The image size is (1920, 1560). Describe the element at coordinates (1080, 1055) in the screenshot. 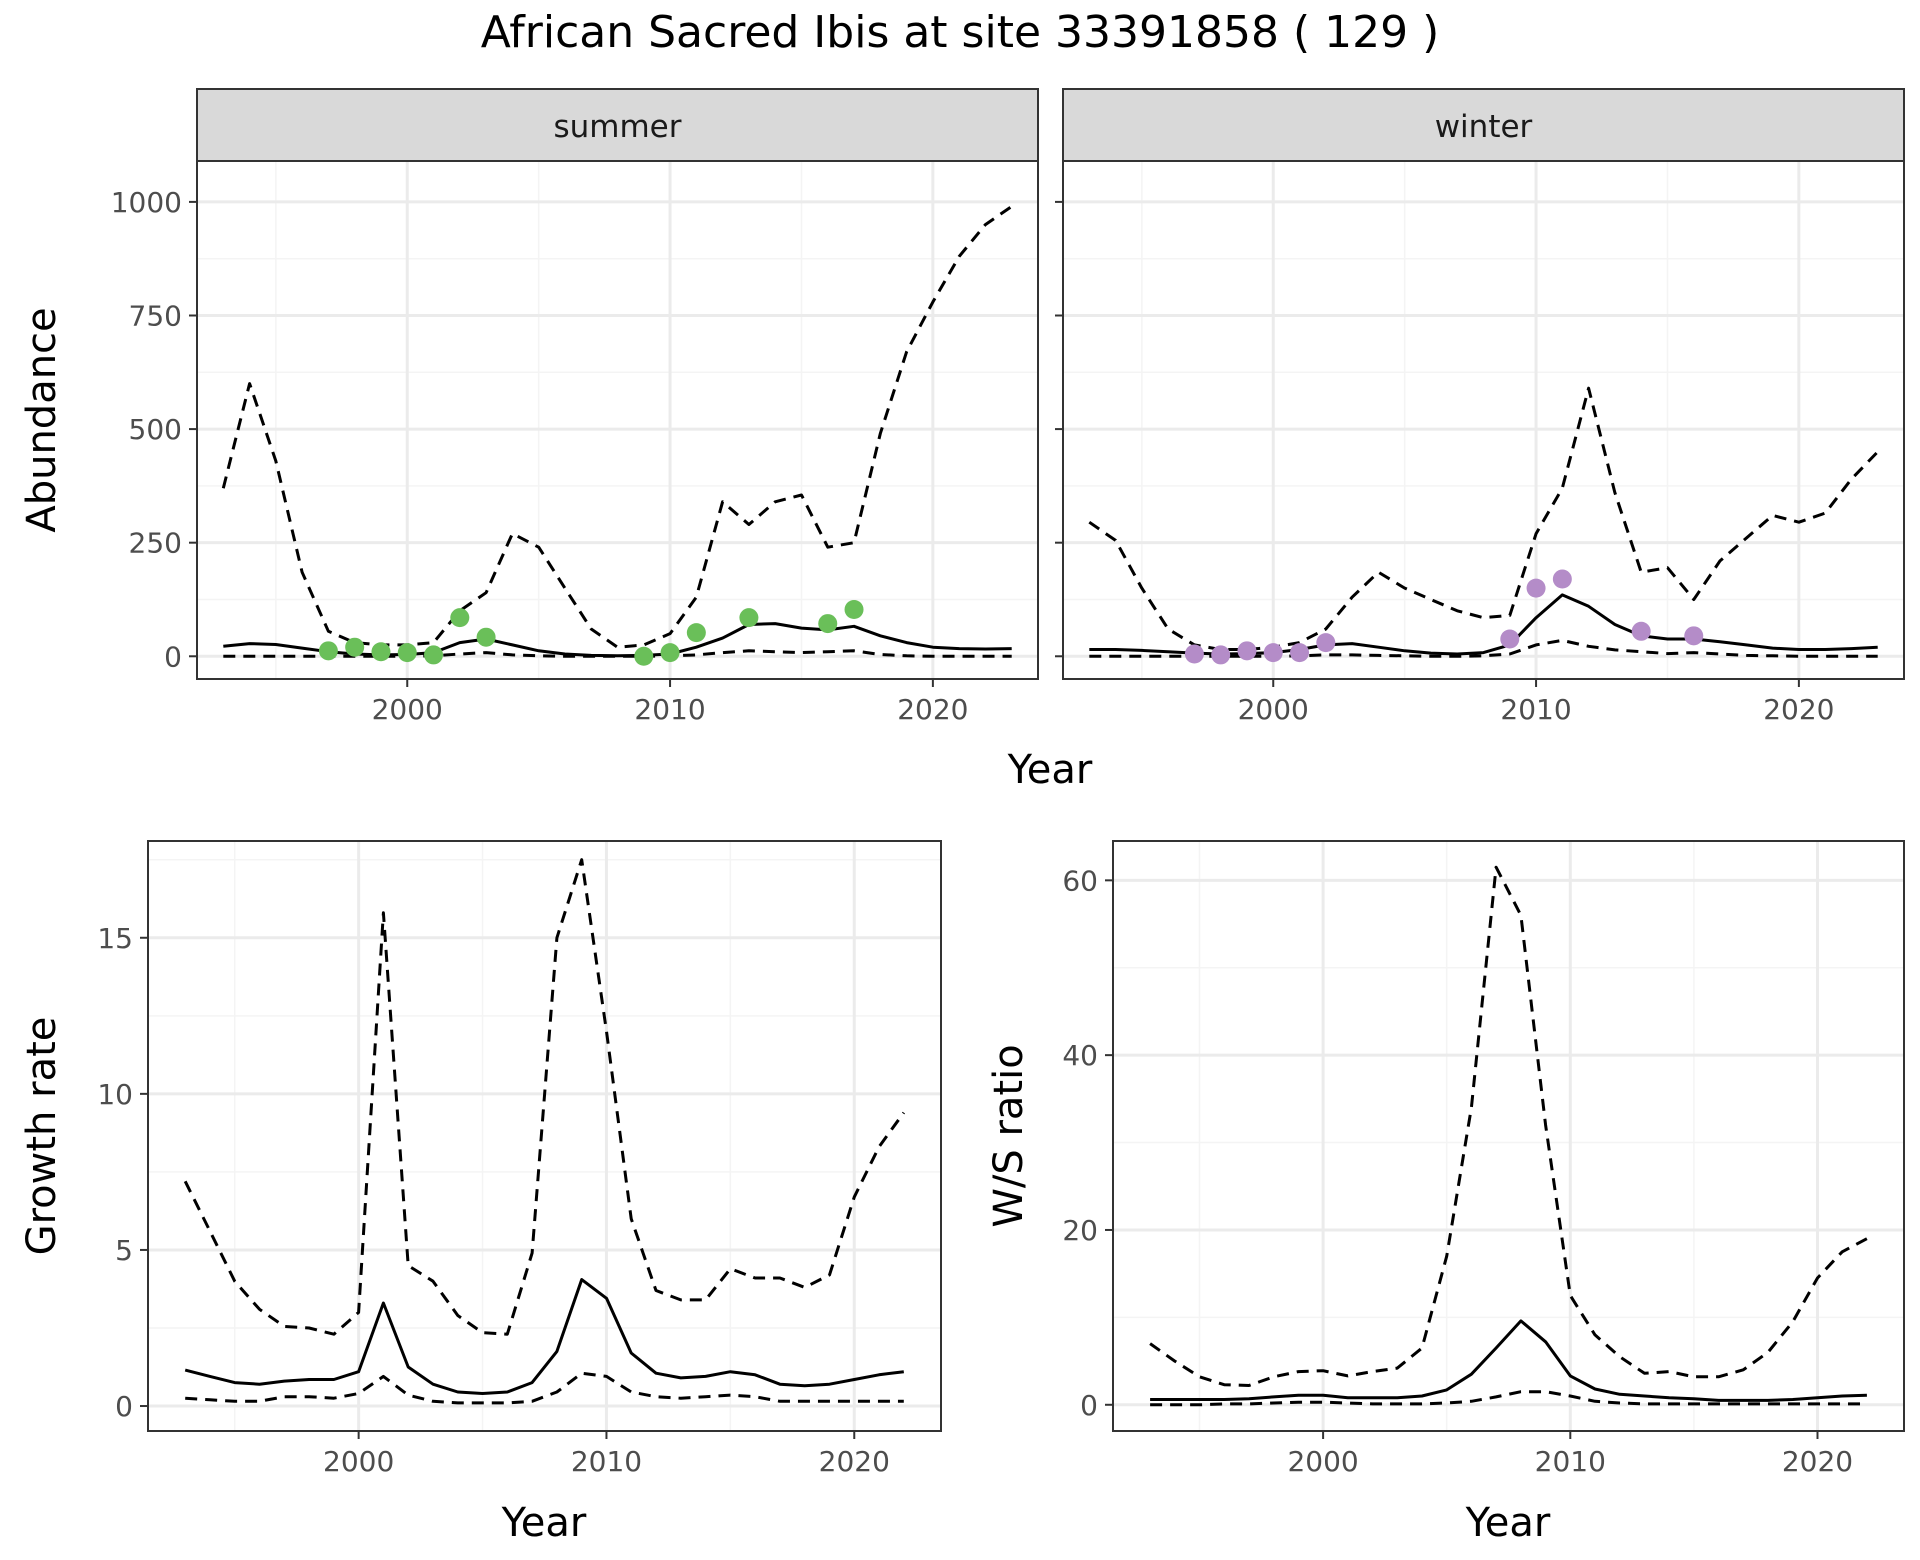

I see `y-tick-label: 40` at that location.